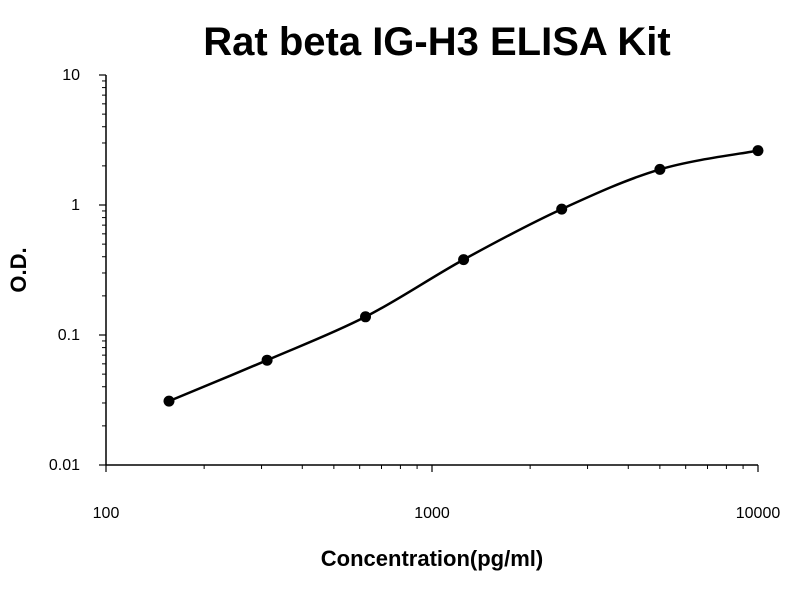 This screenshot has width=800, height=605. Describe the element at coordinates (64, 465) in the screenshot. I see `y-tick-label: 0.01` at that location.